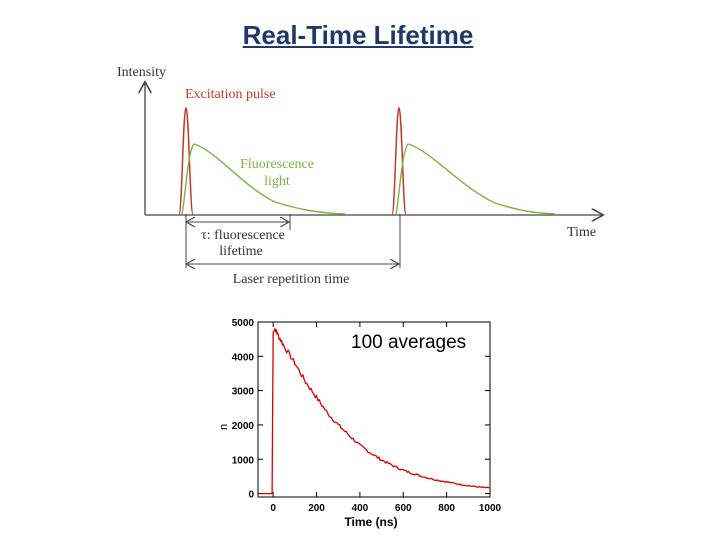  Describe the element at coordinates (241, 251) in the screenshot. I see `tau-label-line2: lifetime` at that location.